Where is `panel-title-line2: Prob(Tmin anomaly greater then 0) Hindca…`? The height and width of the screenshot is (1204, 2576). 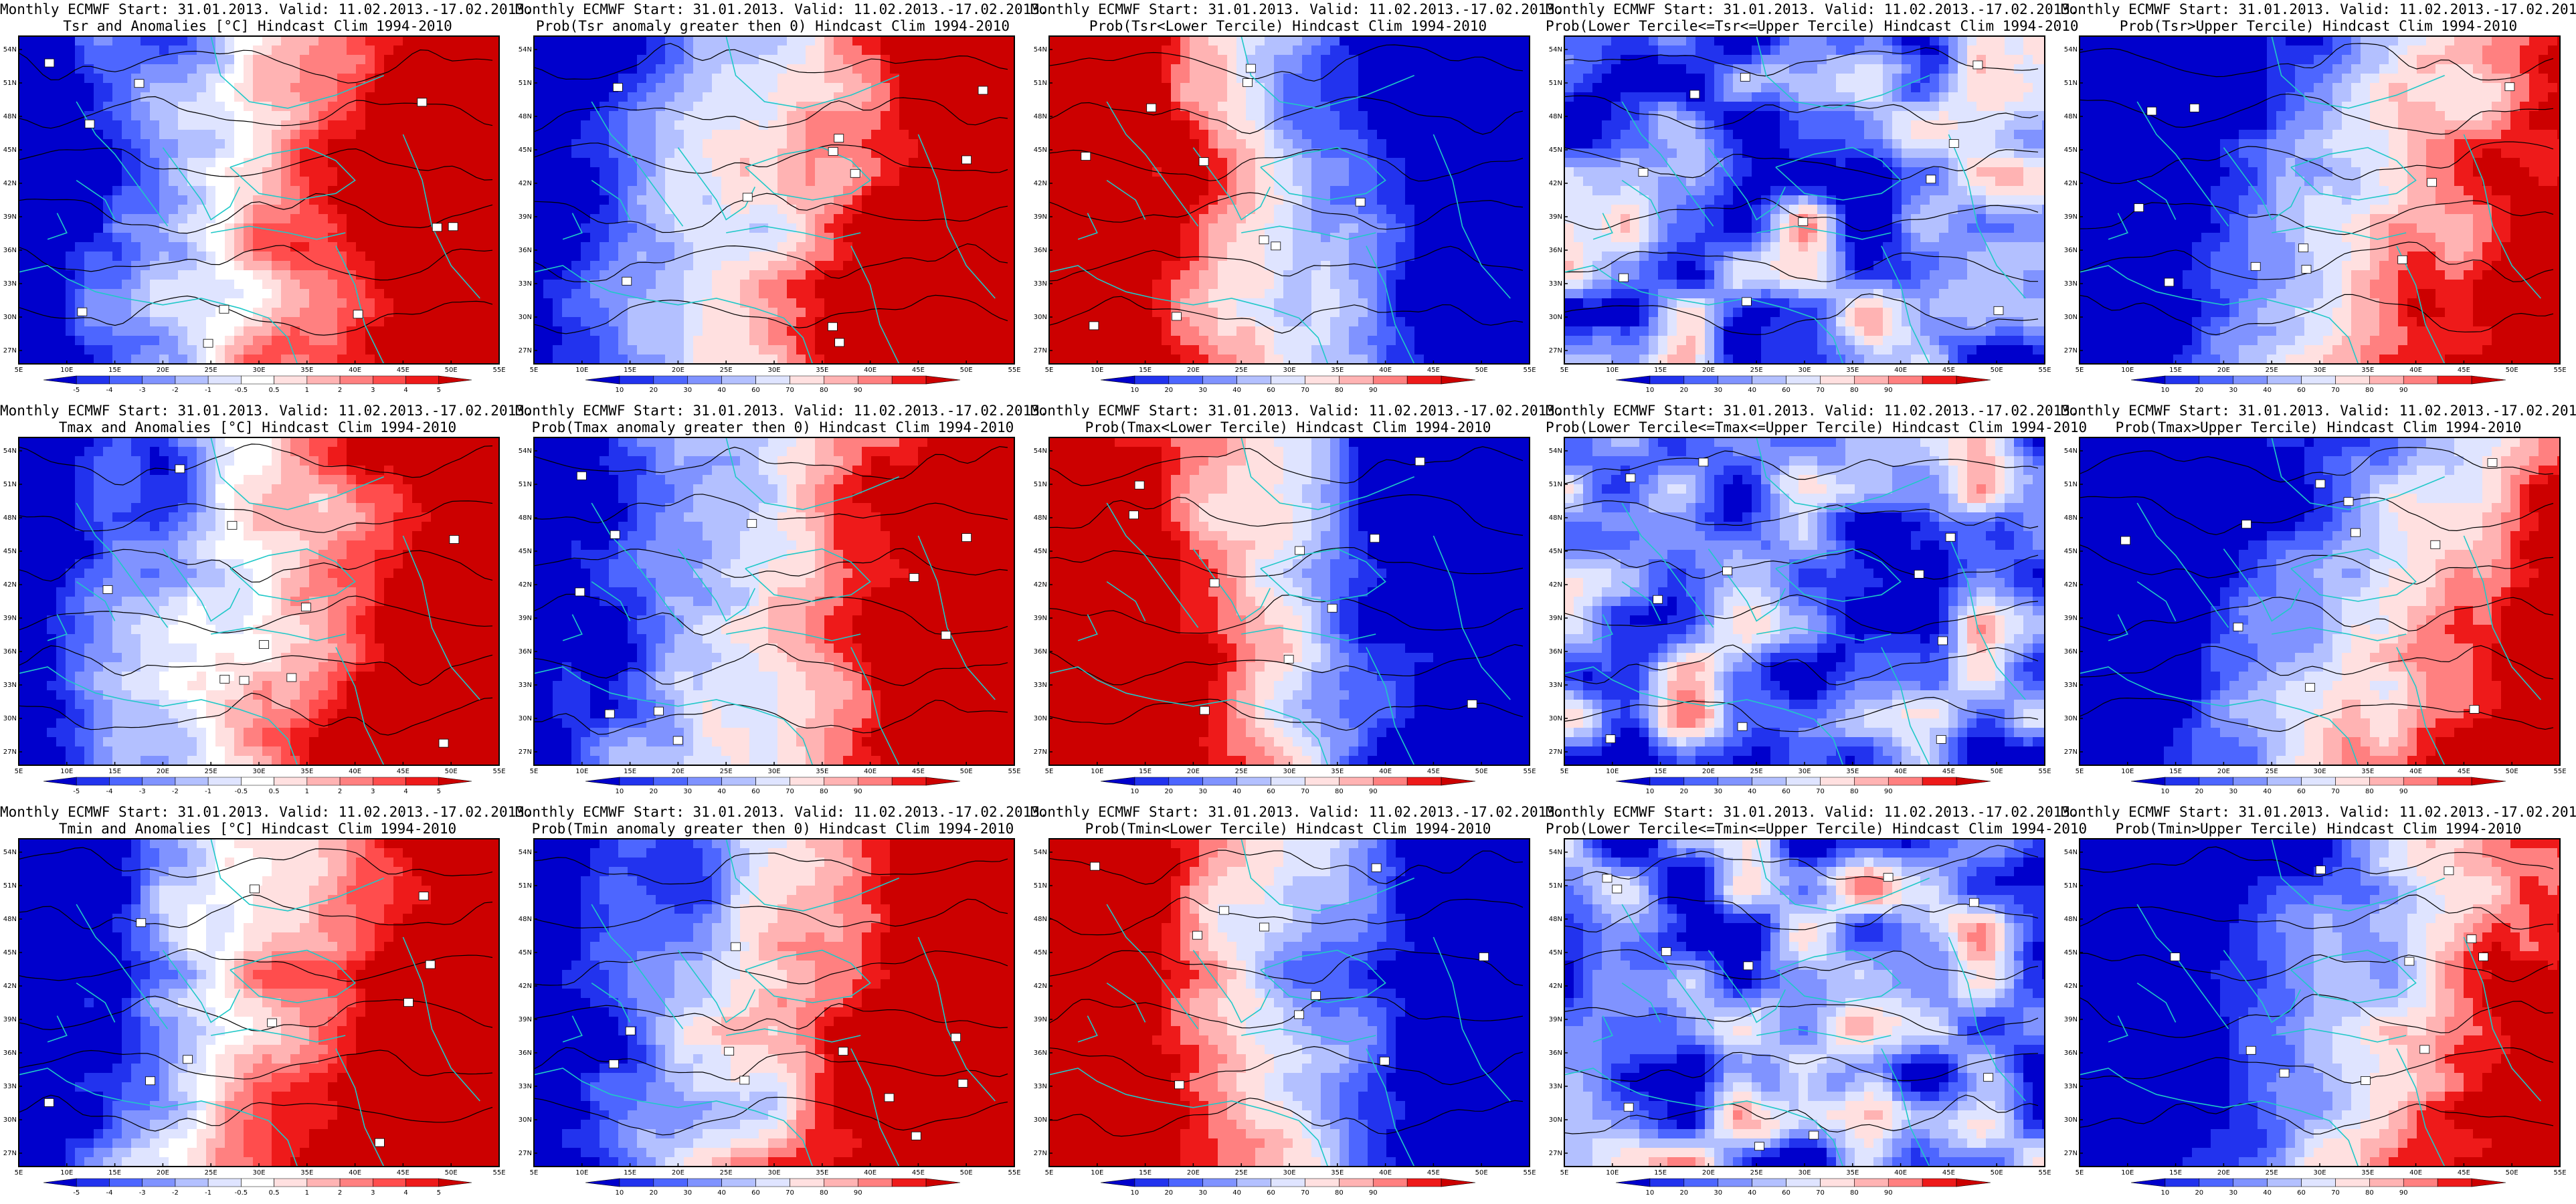
panel-title-line2: Prob(Tmin anomaly greater then 0) Hindca… is located at coordinates (773, 829).